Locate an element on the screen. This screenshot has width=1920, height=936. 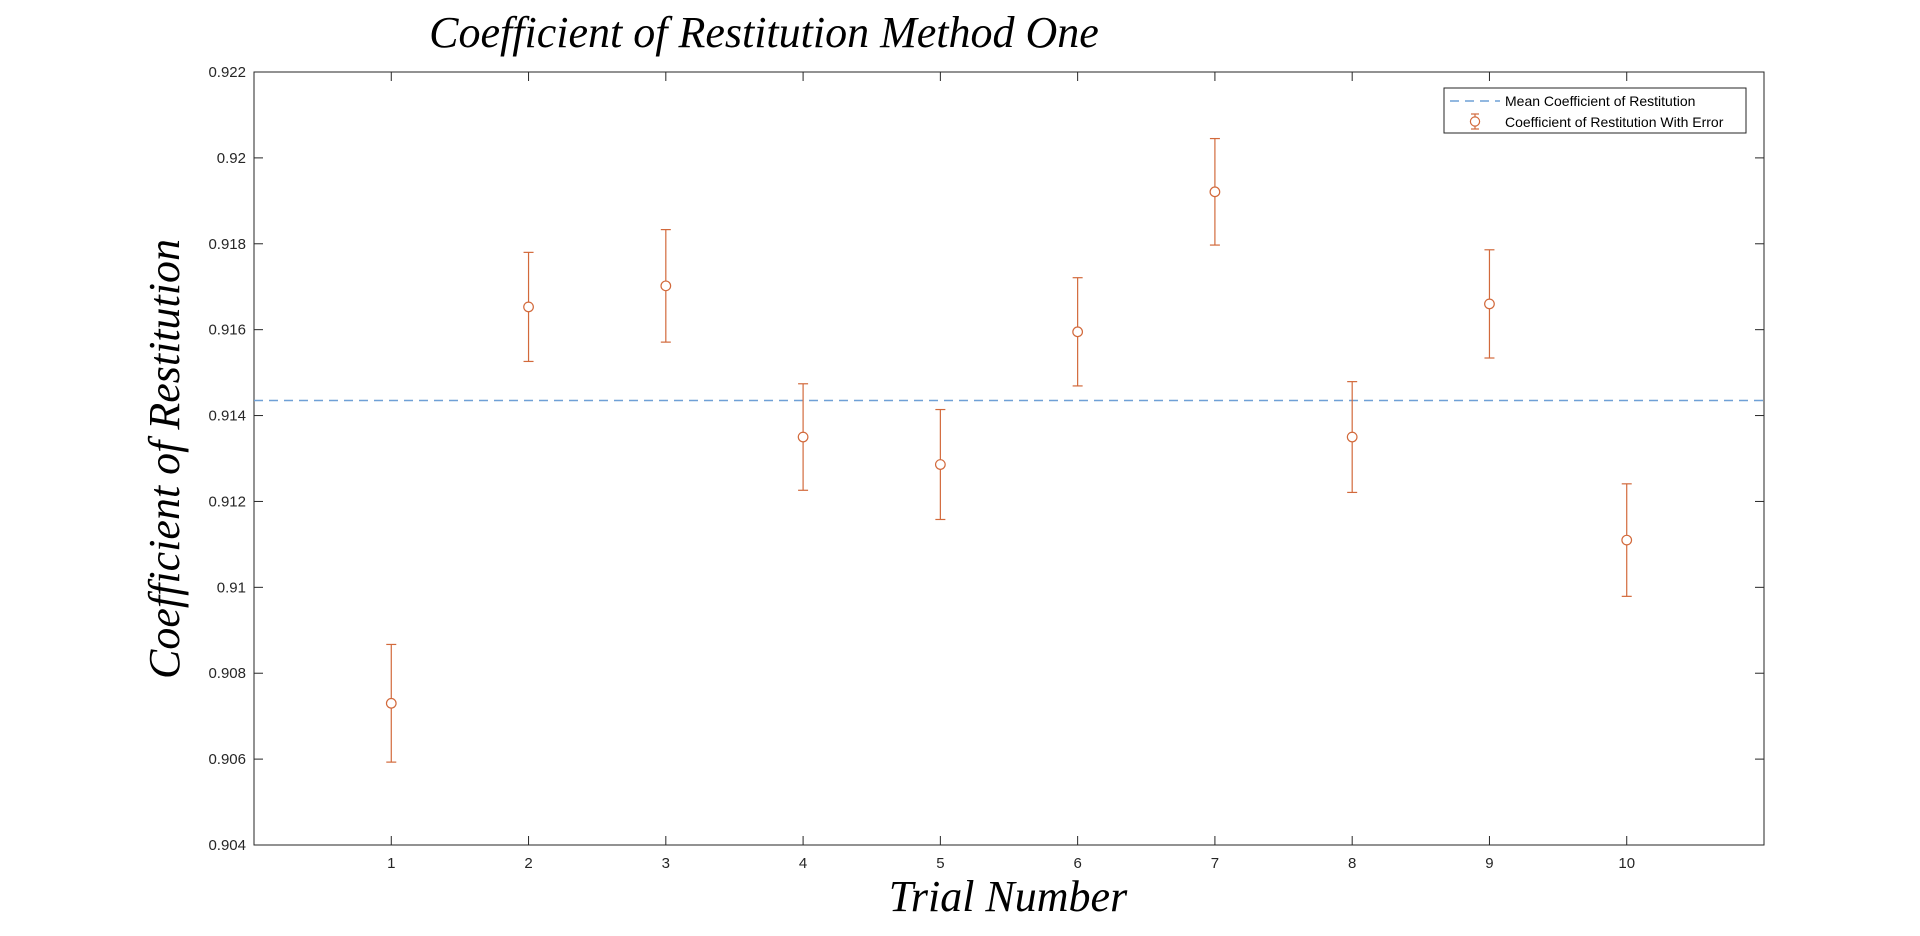
y-tick-label: 0.908 is located at coordinates (227, 673).